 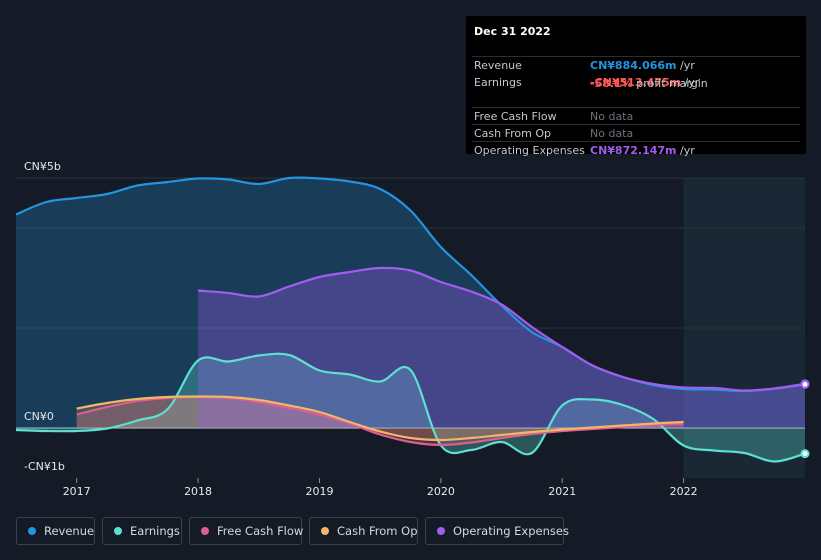 What do you see at coordinates (529, 150) in the screenshot?
I see `tooltip-label: Operating Expenses` at bounding box center [529, 150].